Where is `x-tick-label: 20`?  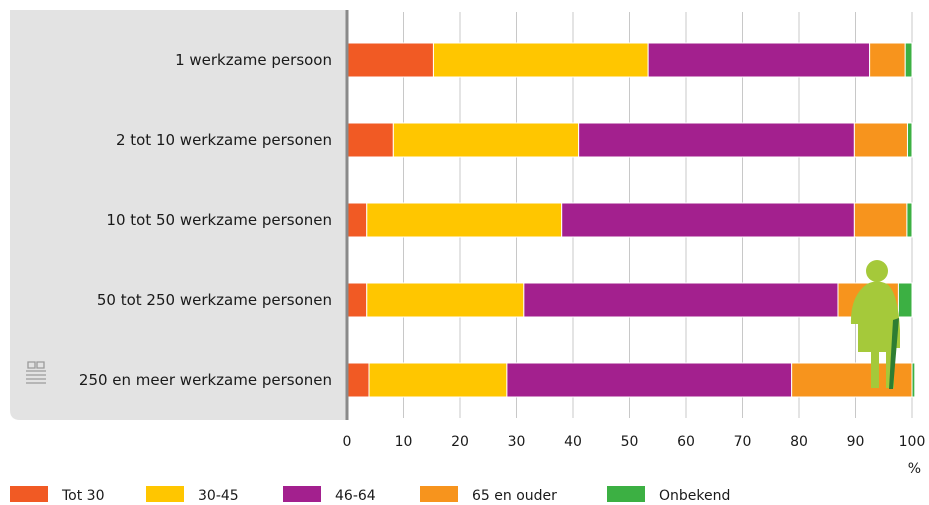 x-tick-label: 20 is located at coordinates (460, 442).